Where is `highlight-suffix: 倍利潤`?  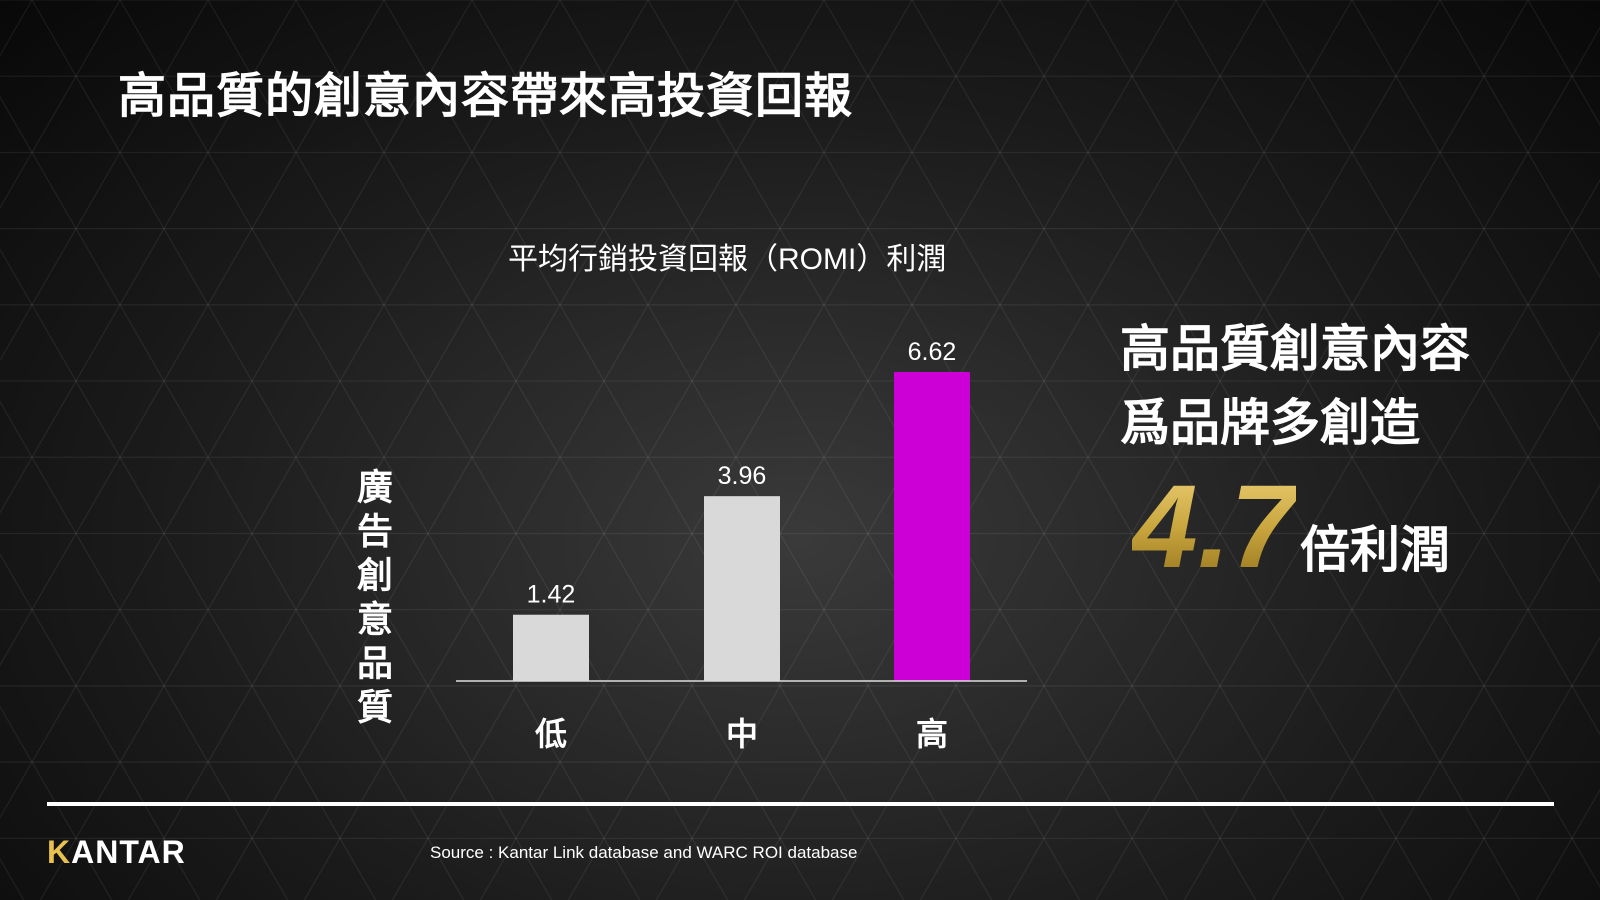 highlight-suffix: 倍利潤 is located at coordinates (1375, 550).